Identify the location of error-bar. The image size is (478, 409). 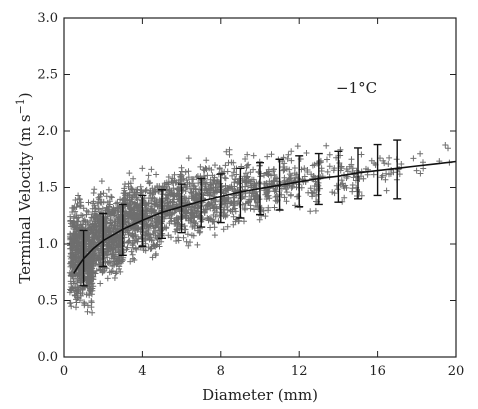
(397, 169).